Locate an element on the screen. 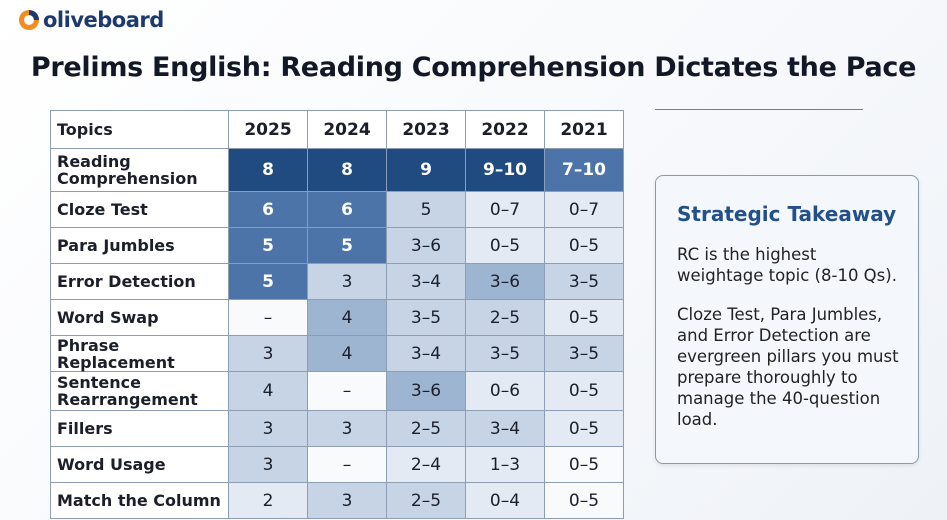 The width and height of the screenshot is (947, 520). count-cell: 9–10 is located at coordinates (505, 170).